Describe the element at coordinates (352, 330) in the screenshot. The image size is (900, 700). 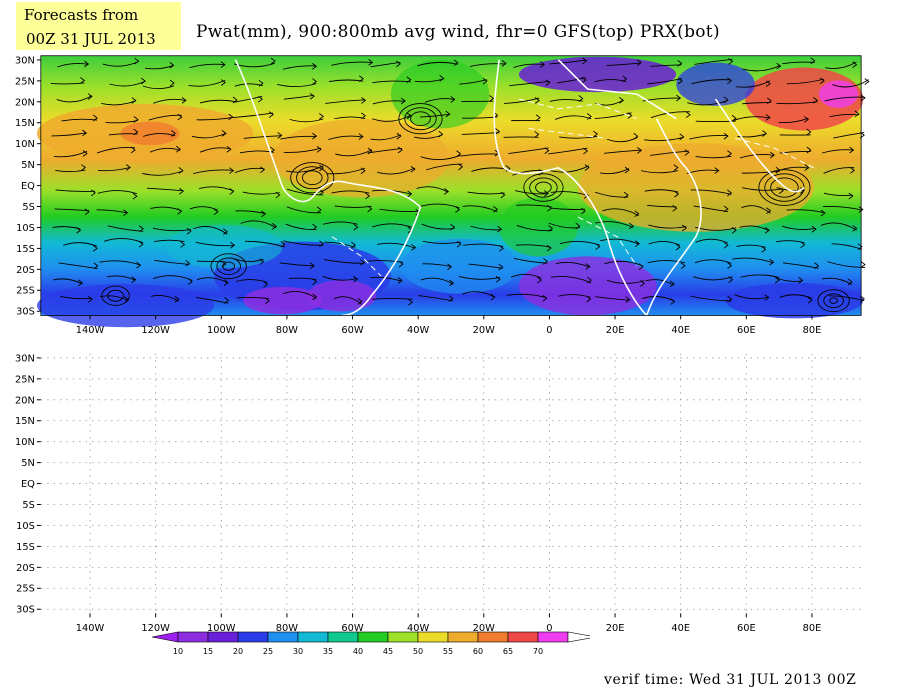
I see `lon-label: 60W` at that location.